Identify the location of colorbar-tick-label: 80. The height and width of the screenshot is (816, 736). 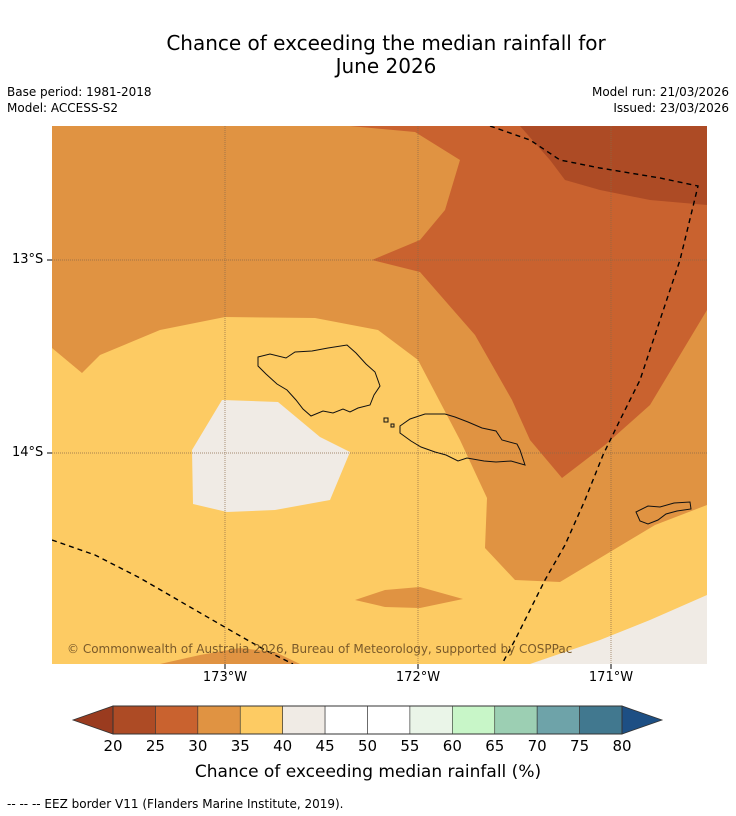
(622, 746).